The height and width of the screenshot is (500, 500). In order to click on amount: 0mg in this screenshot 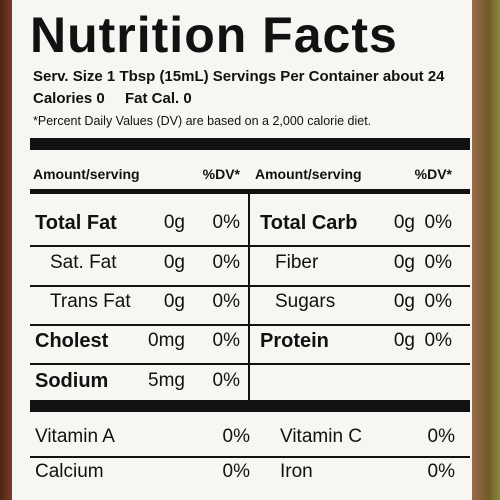, I will do `click(166, 340)`.